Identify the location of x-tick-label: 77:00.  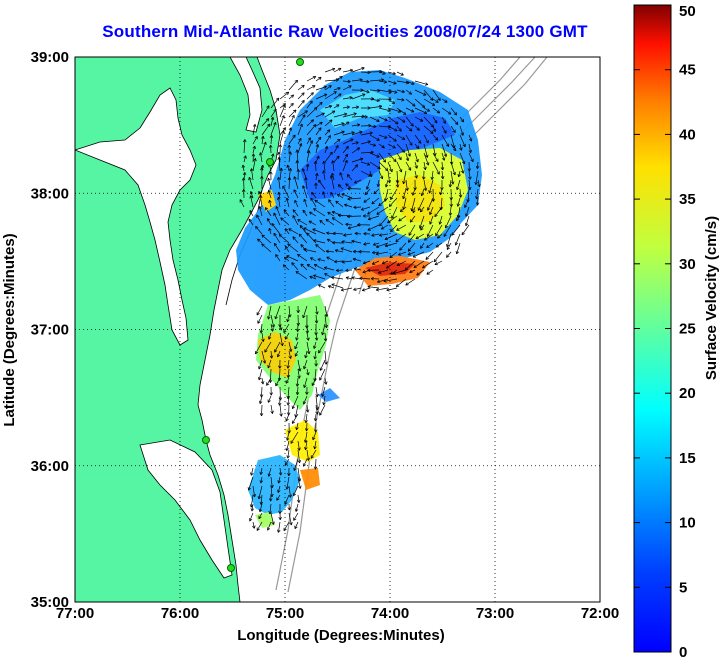
(75, 613).